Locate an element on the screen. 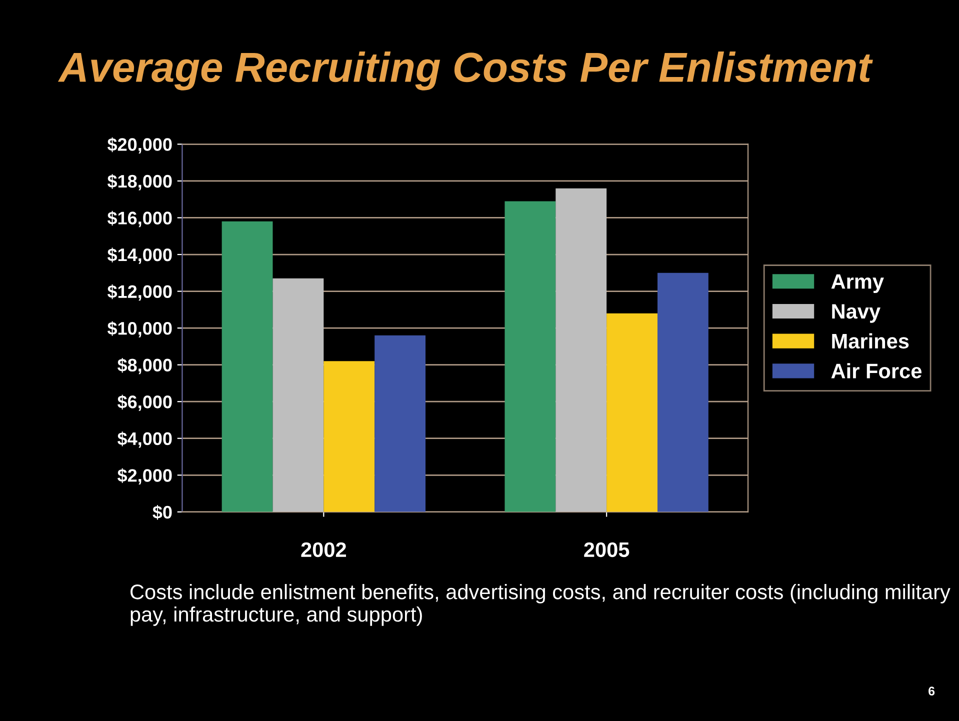 This screenshot has width=959, height=721. y-tick-label: $2,000 is located at coordinates (145, 476).